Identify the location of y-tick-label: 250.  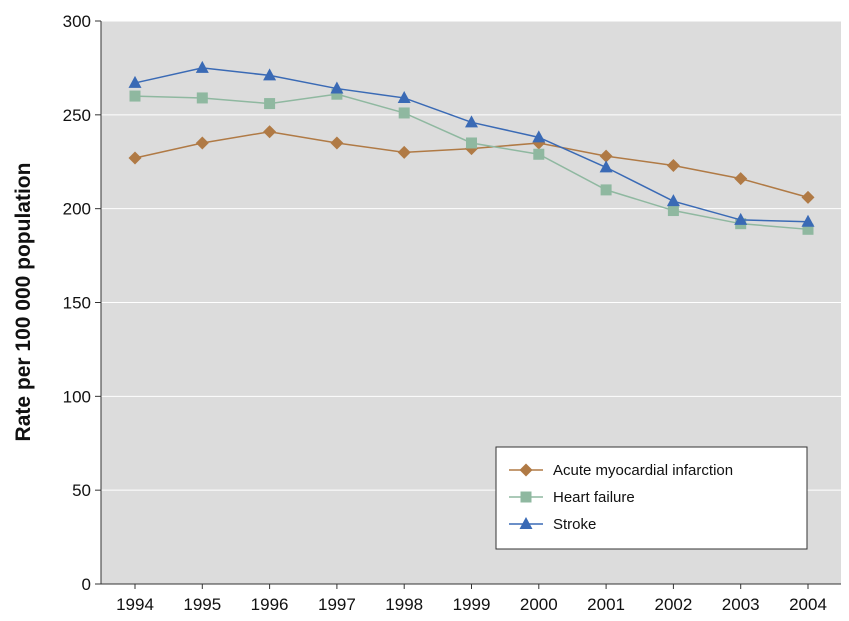
(77, 115).